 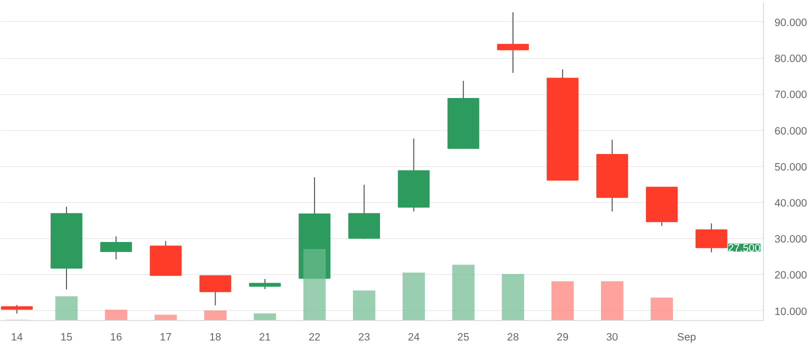 I want to click on y-tick-label: 20.000, so click(x=791, y=276).